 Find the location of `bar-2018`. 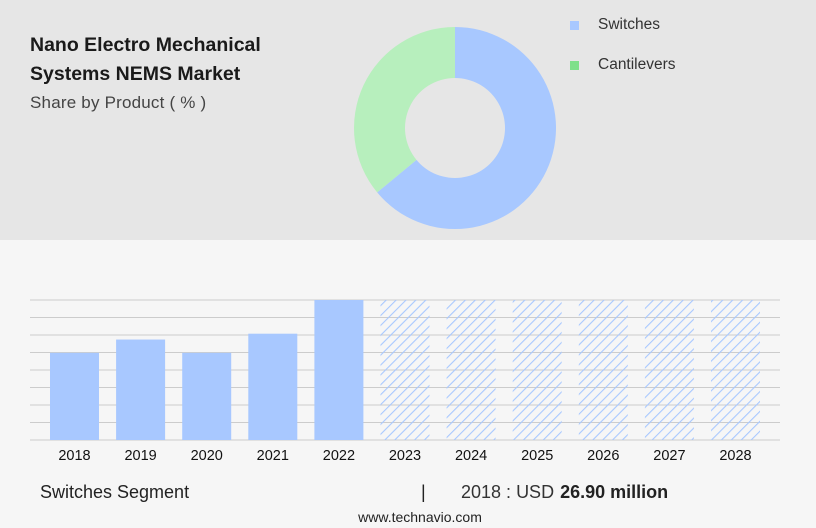

bar-2018 is located at coordinates (74, 396).